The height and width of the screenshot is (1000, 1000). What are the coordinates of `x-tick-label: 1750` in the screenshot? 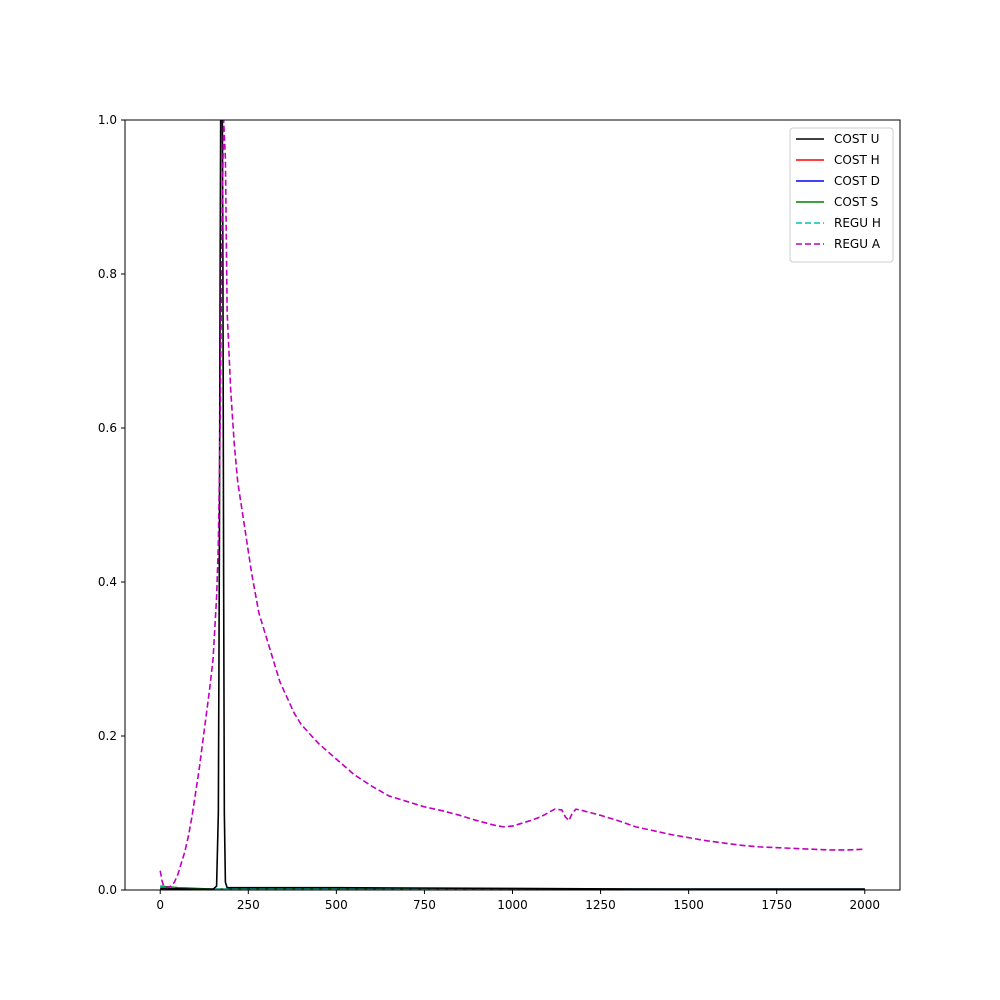 It's located at (776, 905).